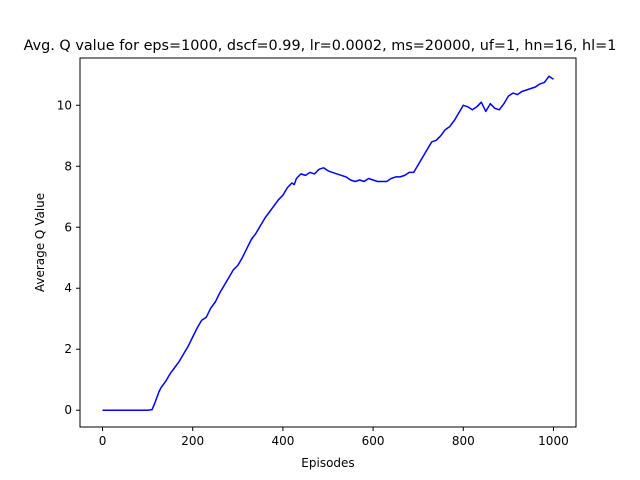  What do you see at coordinates (64, 105) in the screenshot?
I see `y-tick-label: 10` at bounding box center [64, 105].